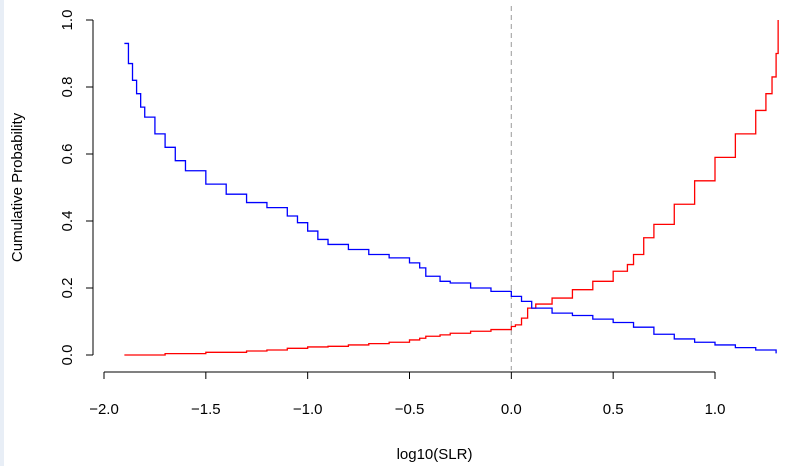 The height and width of the screenshot is (466, 803). I want to click on x-tick-label: −0.5, so click(410, 409).